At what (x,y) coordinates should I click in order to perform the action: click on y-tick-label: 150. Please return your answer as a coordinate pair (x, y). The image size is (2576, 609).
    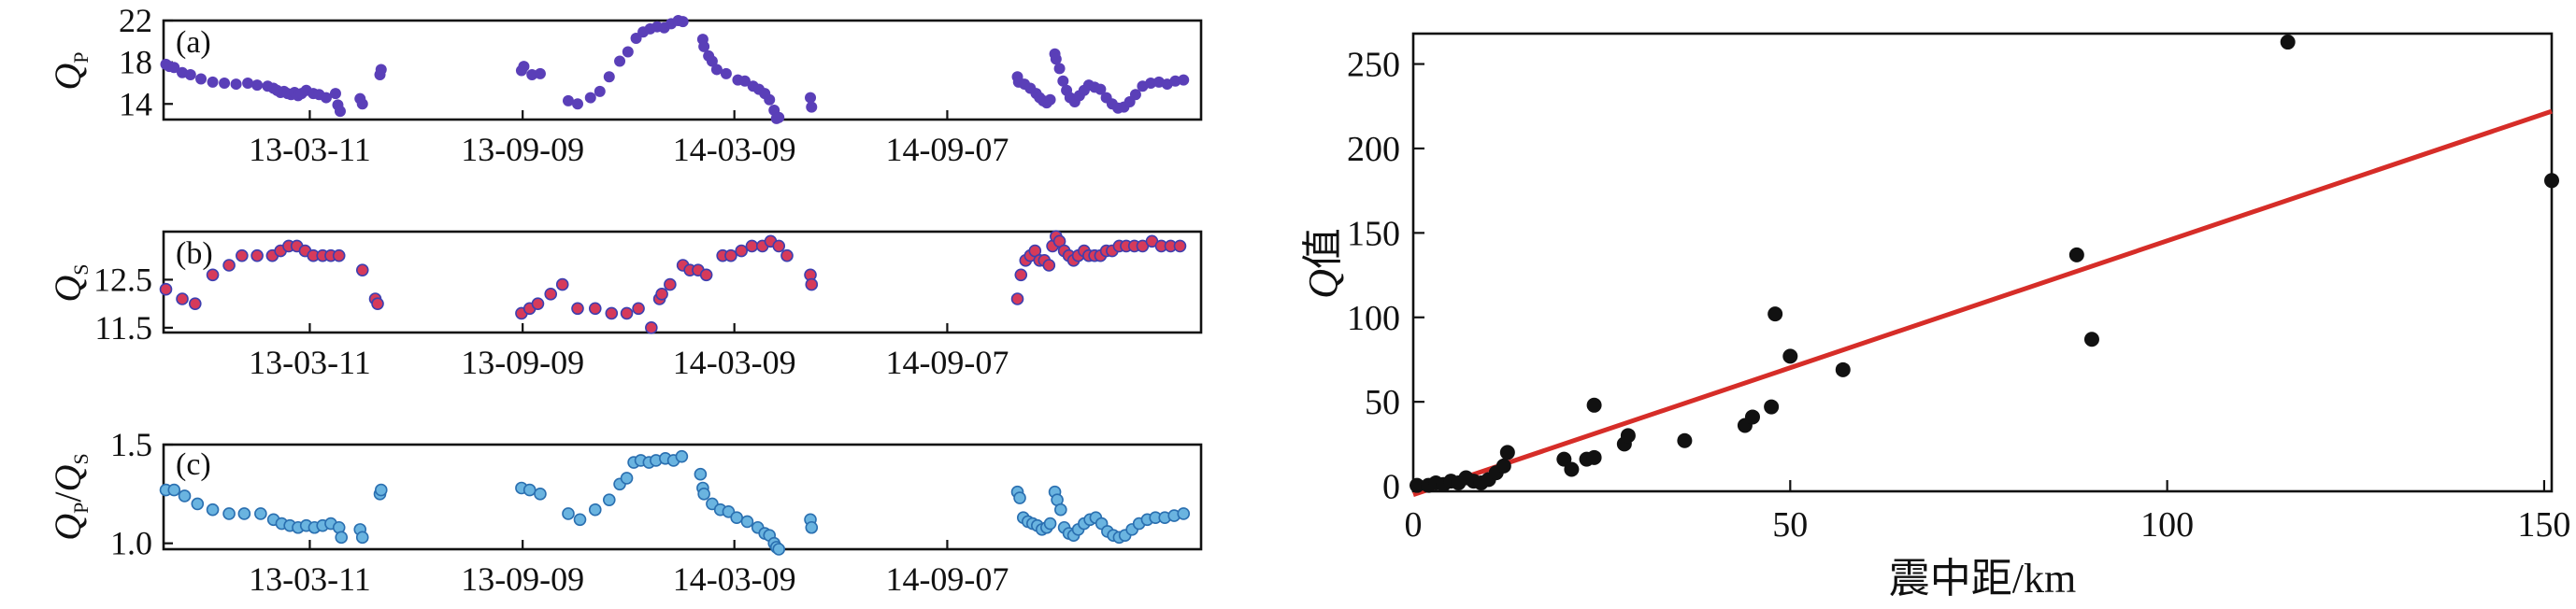
    Looking at the image, I should click on (1373, 234).